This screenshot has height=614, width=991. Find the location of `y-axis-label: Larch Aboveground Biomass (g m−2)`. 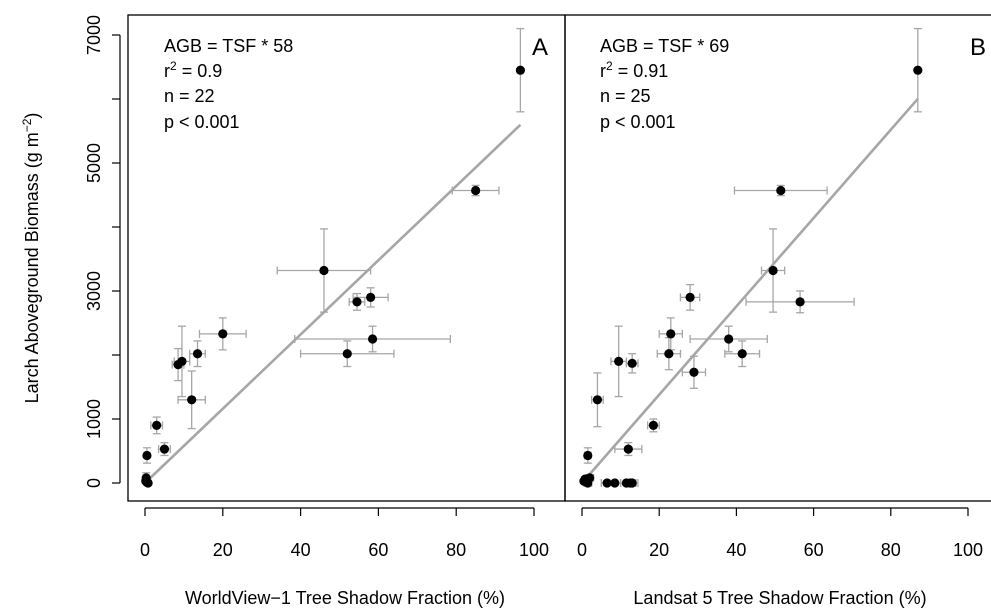

y-axis-label: Larch Aboveground Biomass (g m−2) is located at coordinates (31, 258).